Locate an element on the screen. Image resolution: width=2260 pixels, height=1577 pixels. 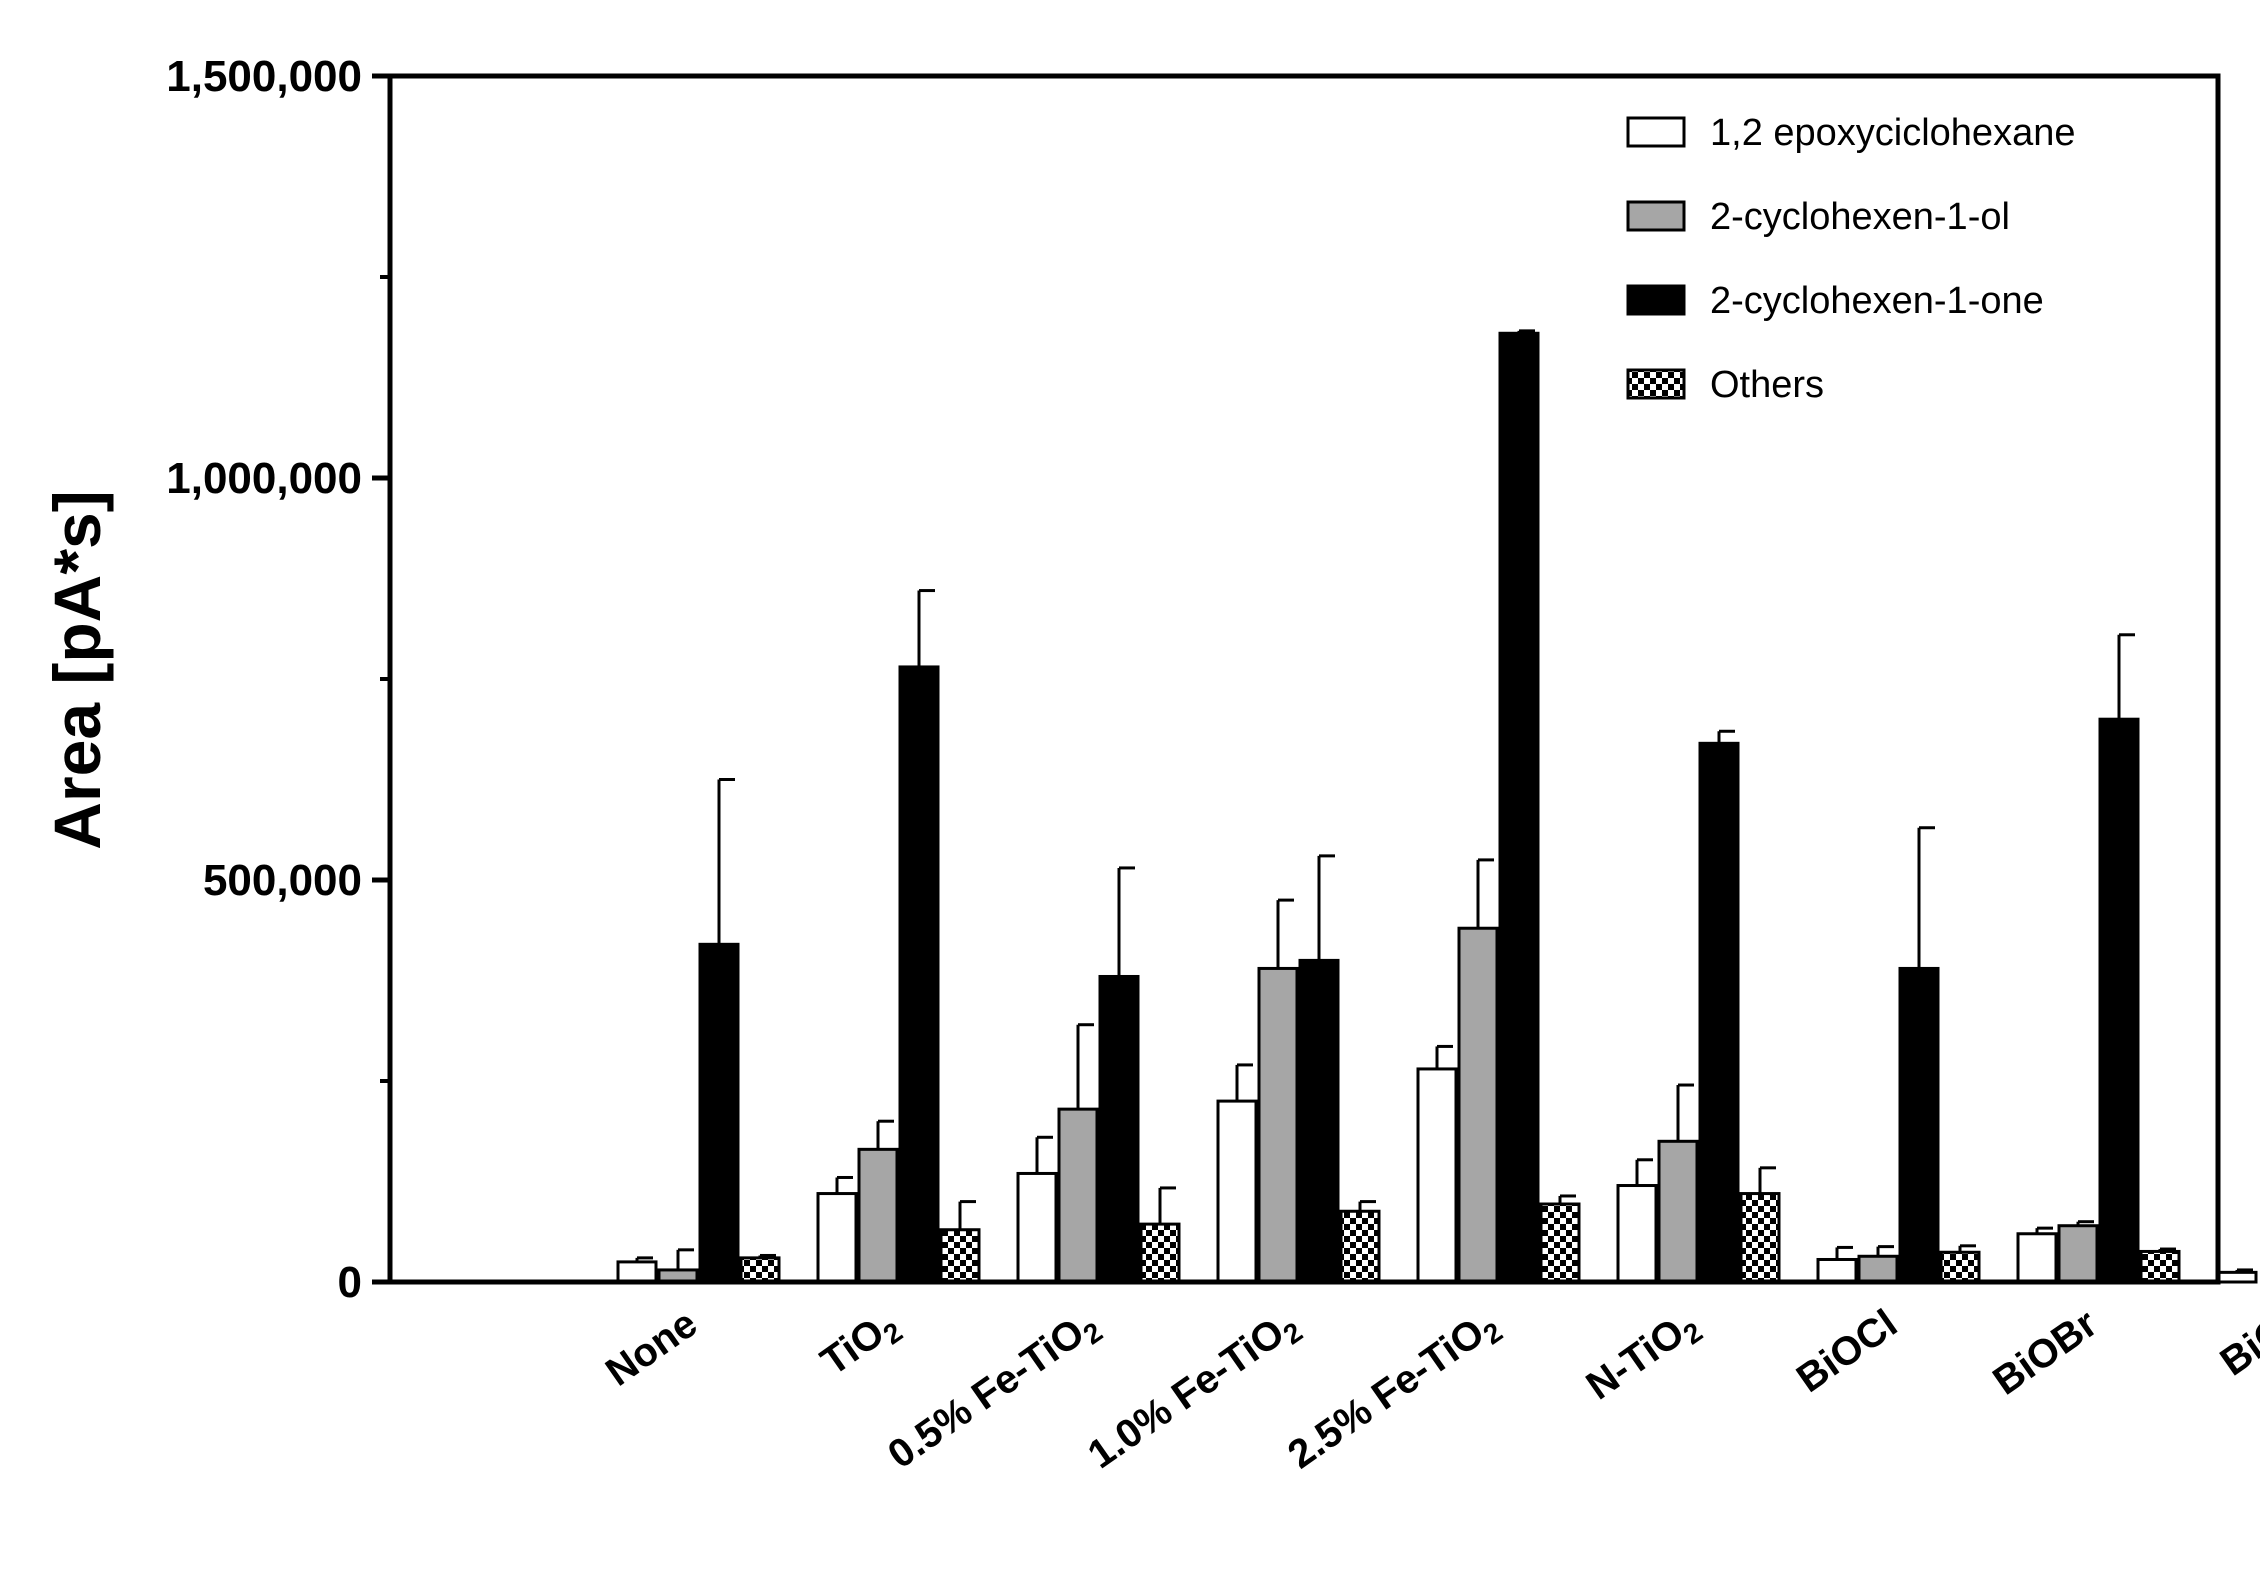
legend-label: 1,2 epoxyciclohexane is located at coordinates (1892, 133).